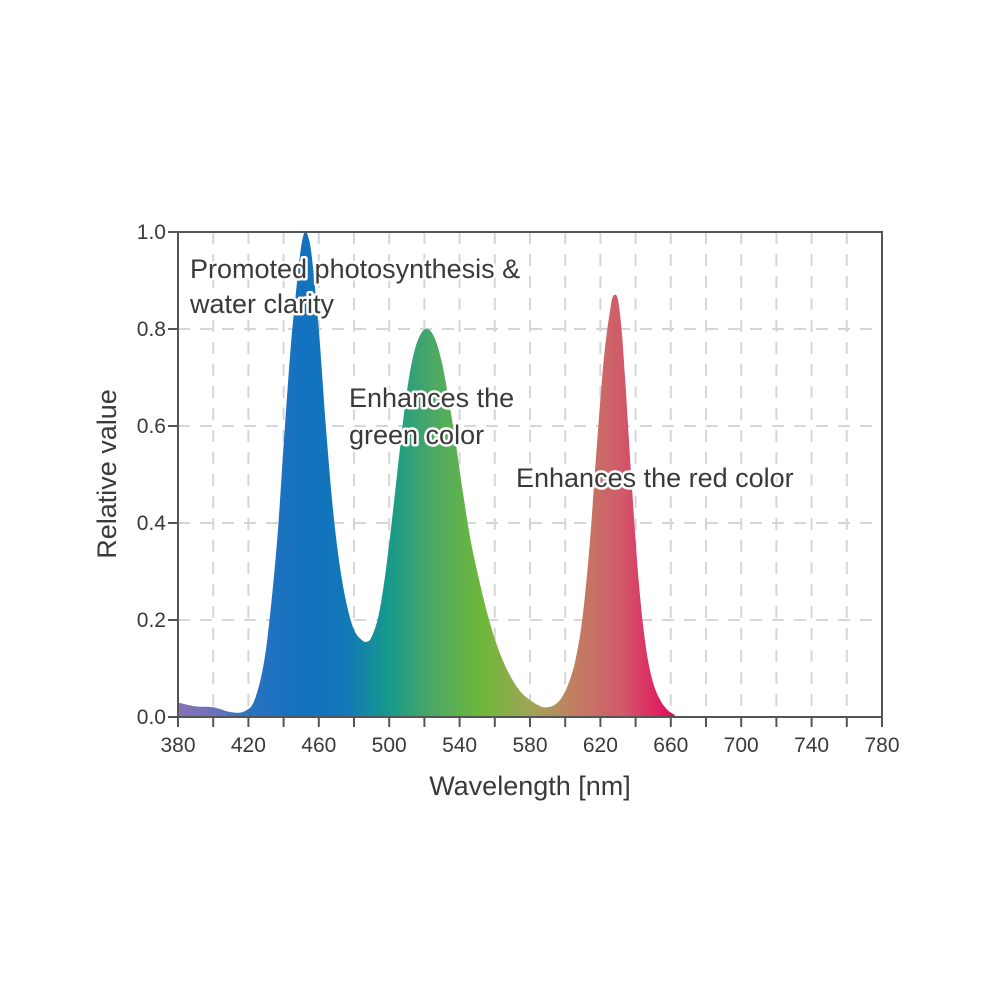 This screenshot has height=1000, width=1000. What do you see at coordinates (881, 745) in the screenshot?
I see `x-tick-label: 780` at bounding box center [881, 745].